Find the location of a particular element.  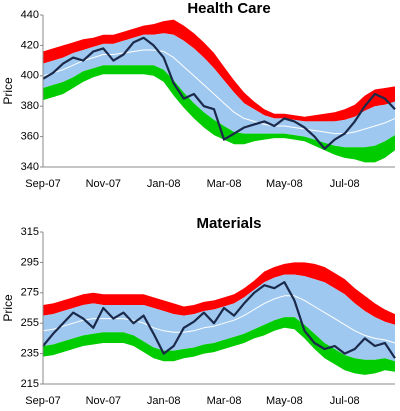

y-tick-label: 360 is located at coordinates (30, 137).